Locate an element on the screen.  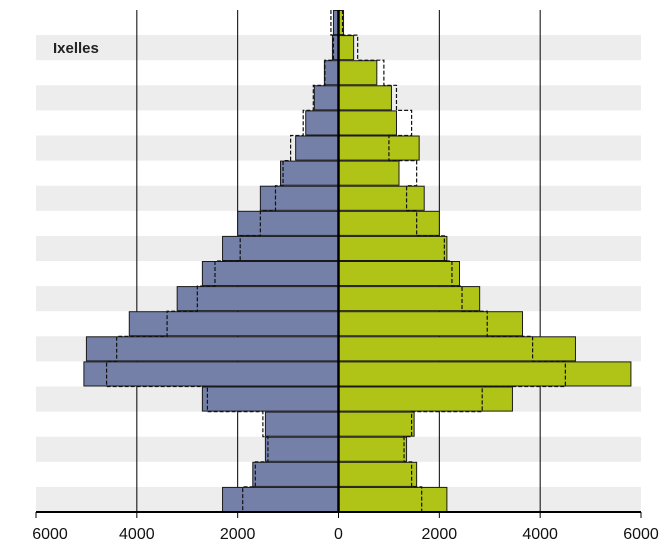
x-ticks: 6000 4000 2000 0 2000 4000 6000 is located at coordinates (345, 527).